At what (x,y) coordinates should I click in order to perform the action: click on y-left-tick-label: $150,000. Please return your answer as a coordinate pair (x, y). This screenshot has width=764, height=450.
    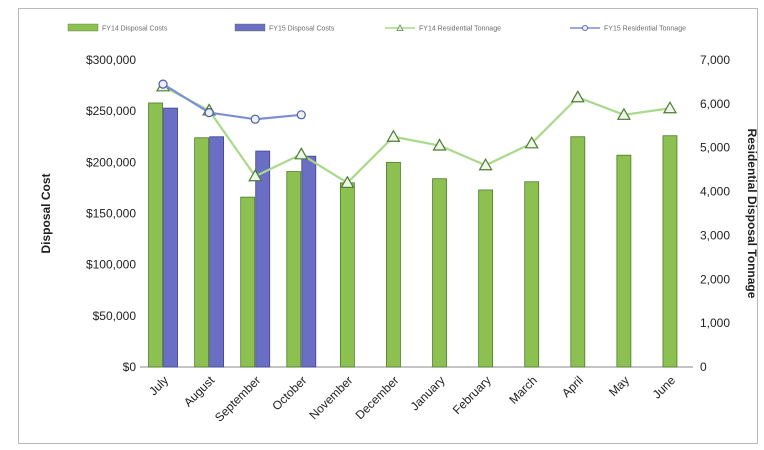
    Looking at the image, I should click on (111, 214).